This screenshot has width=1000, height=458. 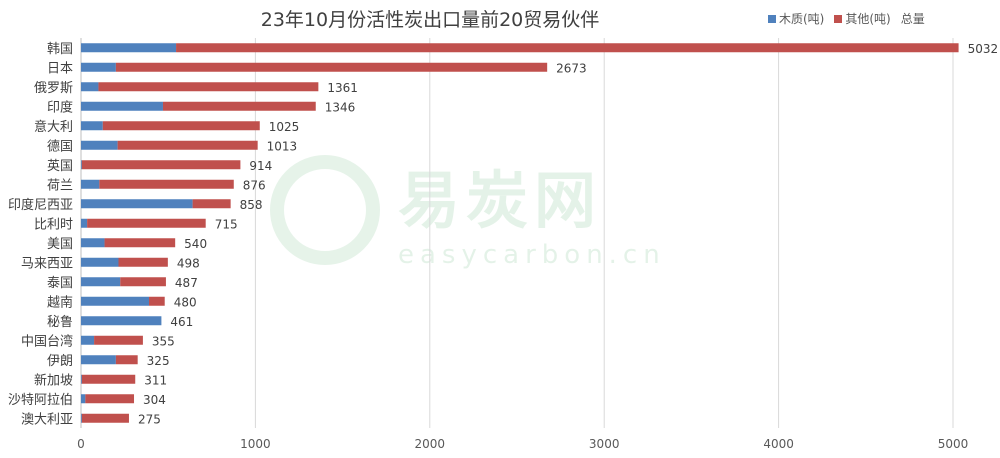 What do you see at coordinates (188, 263) in the screenshot?
I see `total-data-label: 498` at bounding box center [188, 263].